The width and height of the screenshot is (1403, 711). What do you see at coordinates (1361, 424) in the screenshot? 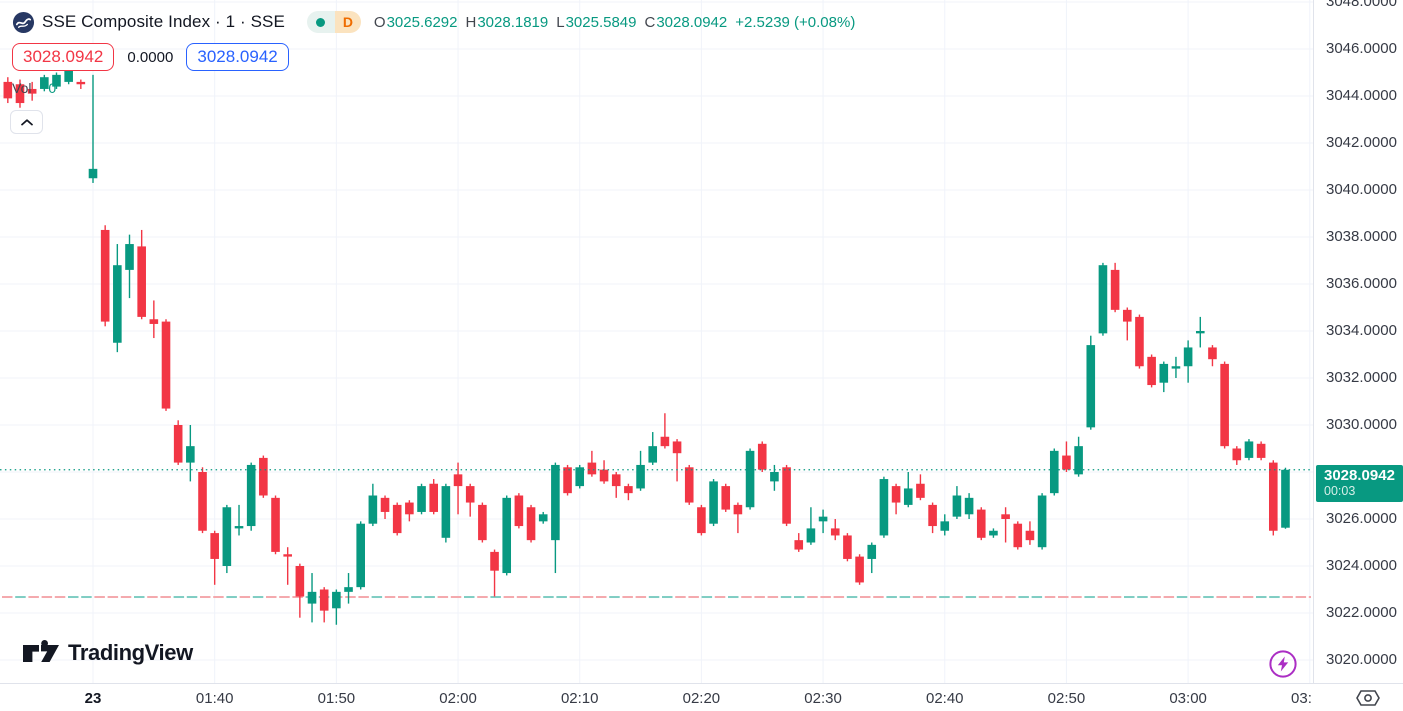
I see `price-axis-label: 3030.0000` at bounding box center [1361, 424].